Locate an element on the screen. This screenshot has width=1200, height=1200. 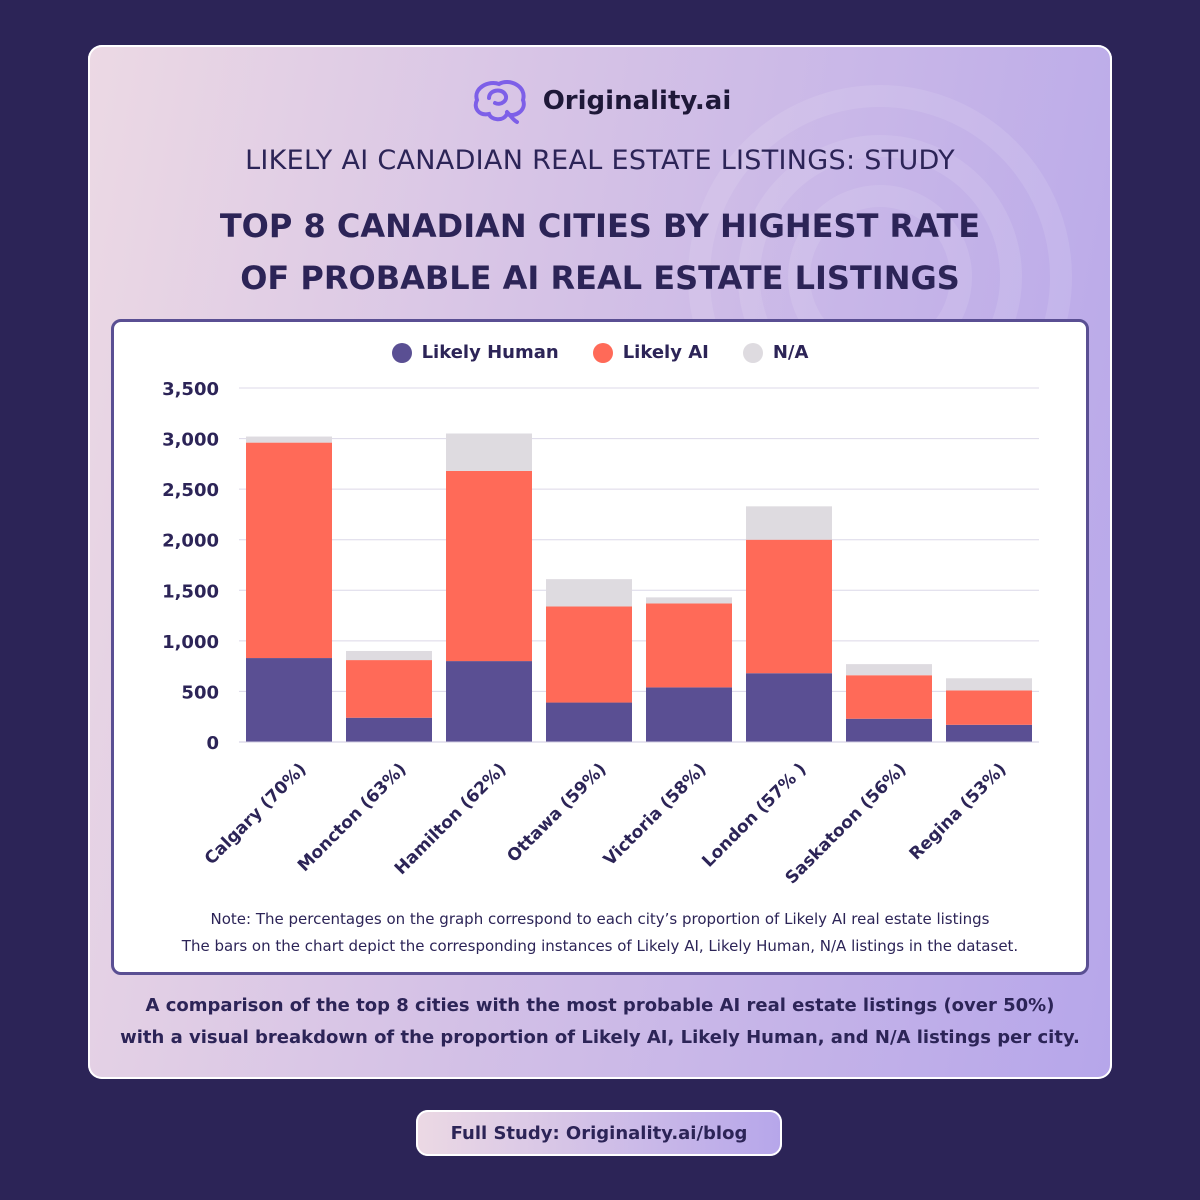
x-tick-label: Regina (53%) is located at coordinates (958, 811).